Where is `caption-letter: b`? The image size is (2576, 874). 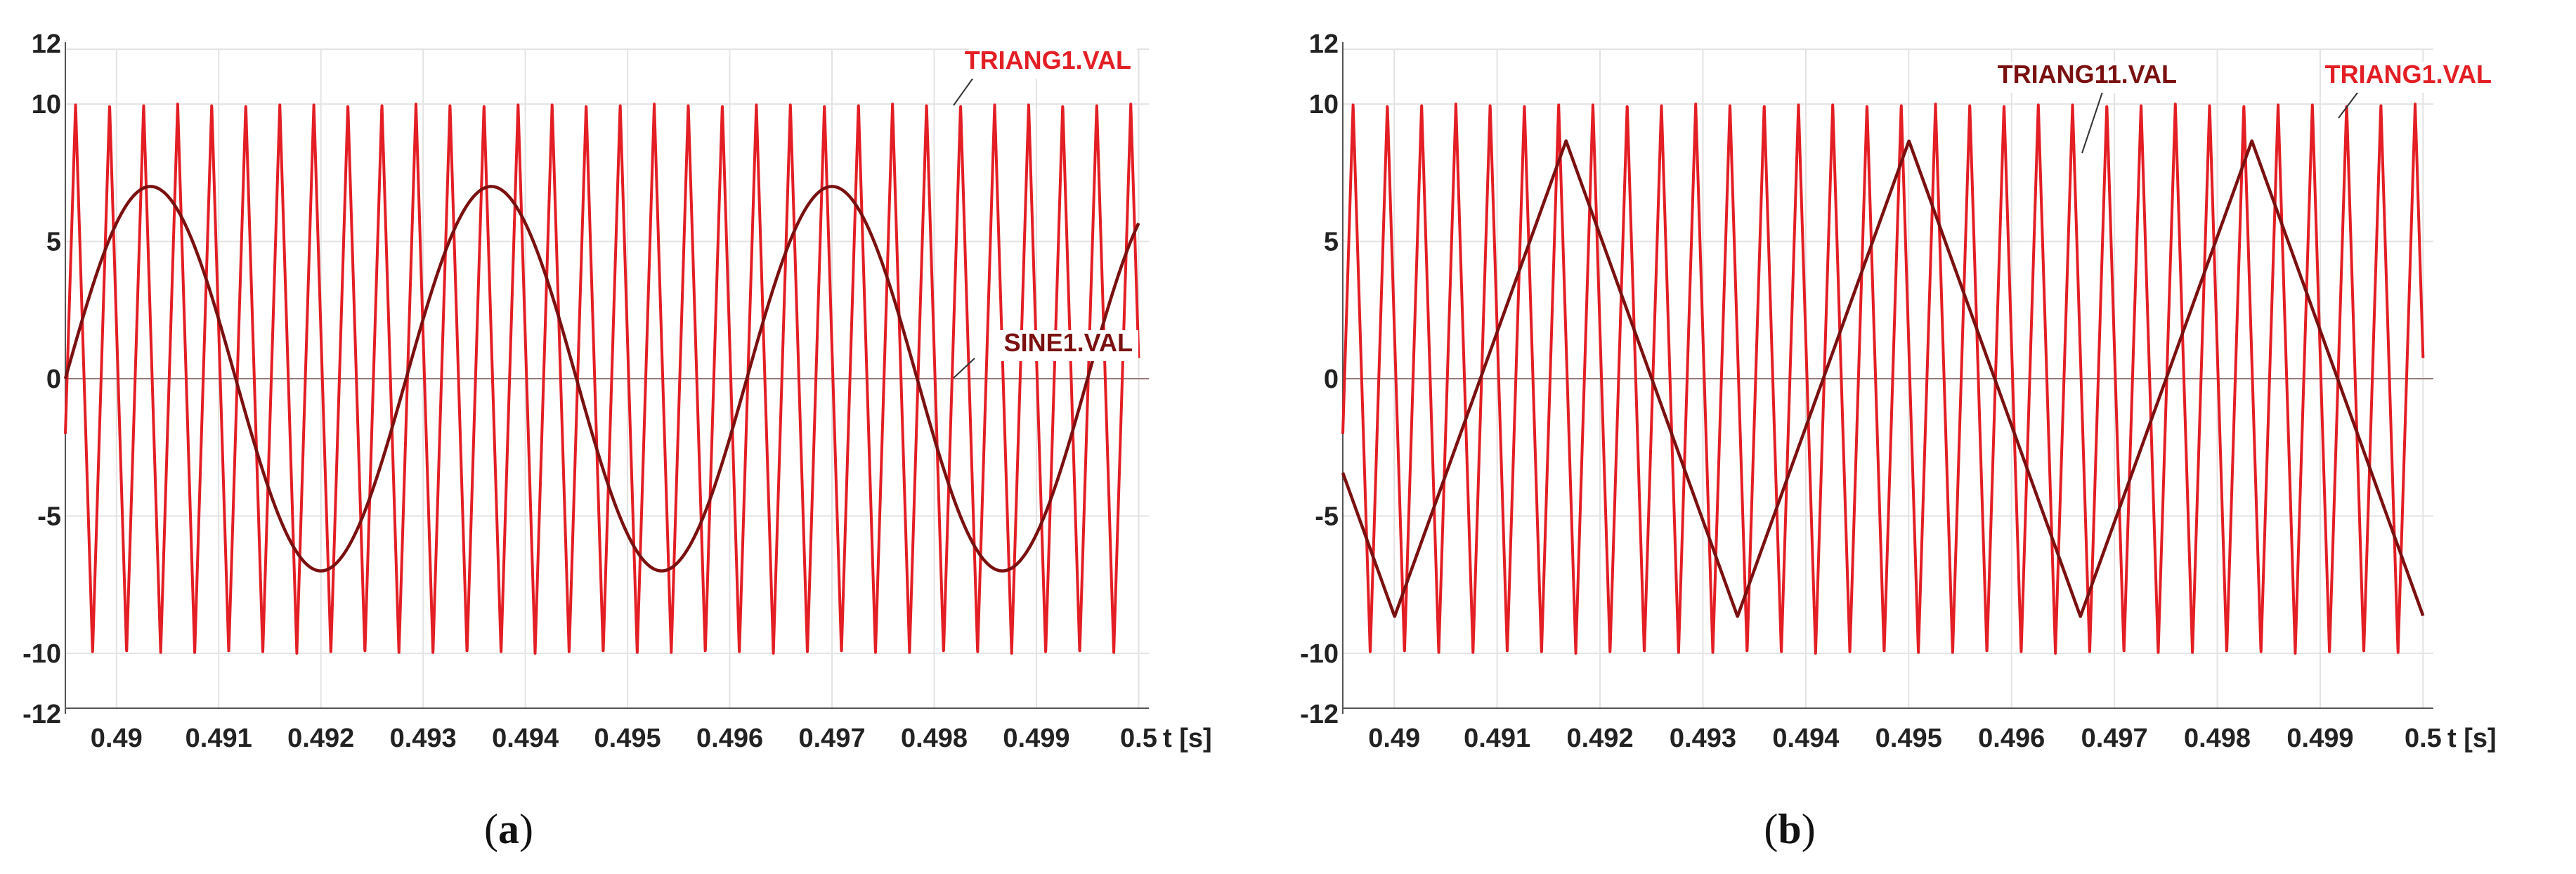
caption-letter: b is located at coordinates (1789, 829).